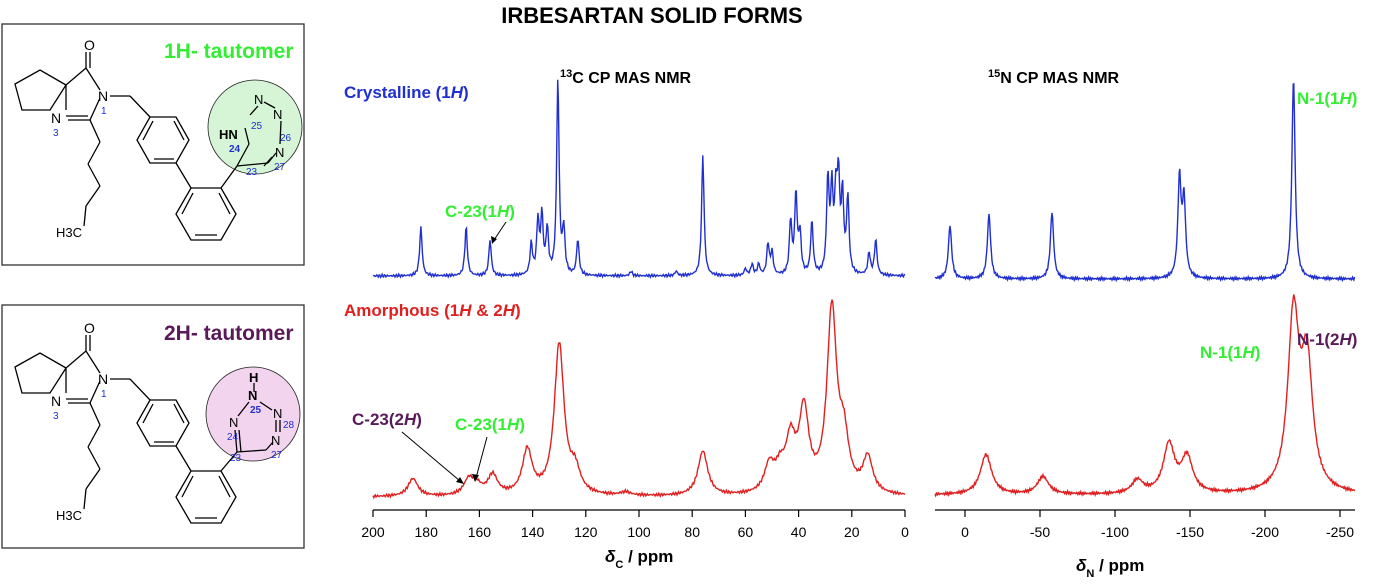 The width and height of the screenshot is (1385, 587). What do you see at coordinates (1054, 77) in the screenshot?
I see `n15-header: 15N CP MAS NMR` at bounding box center [1054, 77].